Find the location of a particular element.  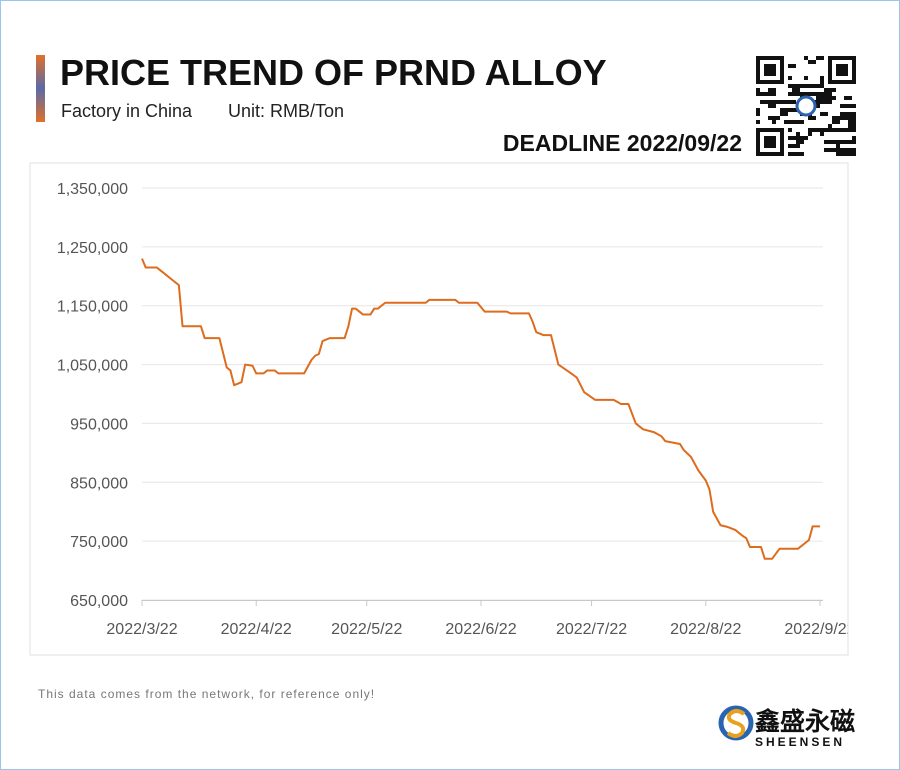

x-tick-label: 2022/7/22 is located at coordinates (591, 629).